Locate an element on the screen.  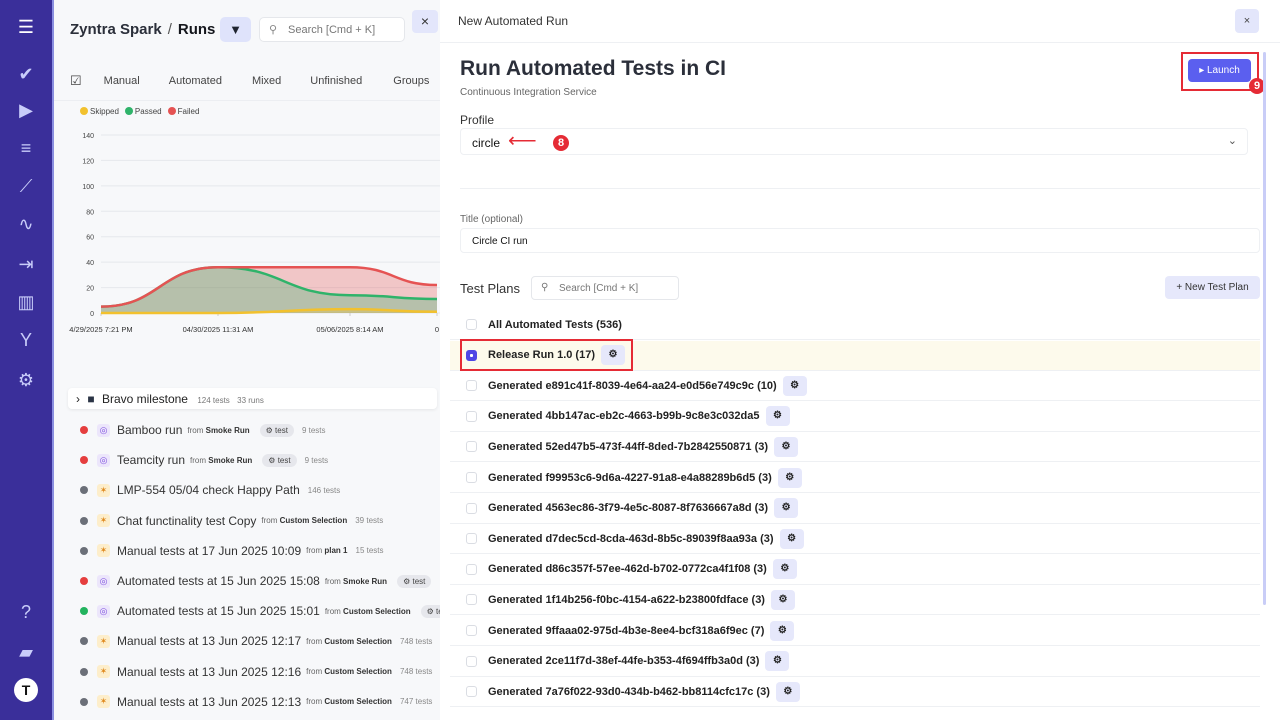
bar-chart-icon: ▥ is located at coordinates (26, 301).